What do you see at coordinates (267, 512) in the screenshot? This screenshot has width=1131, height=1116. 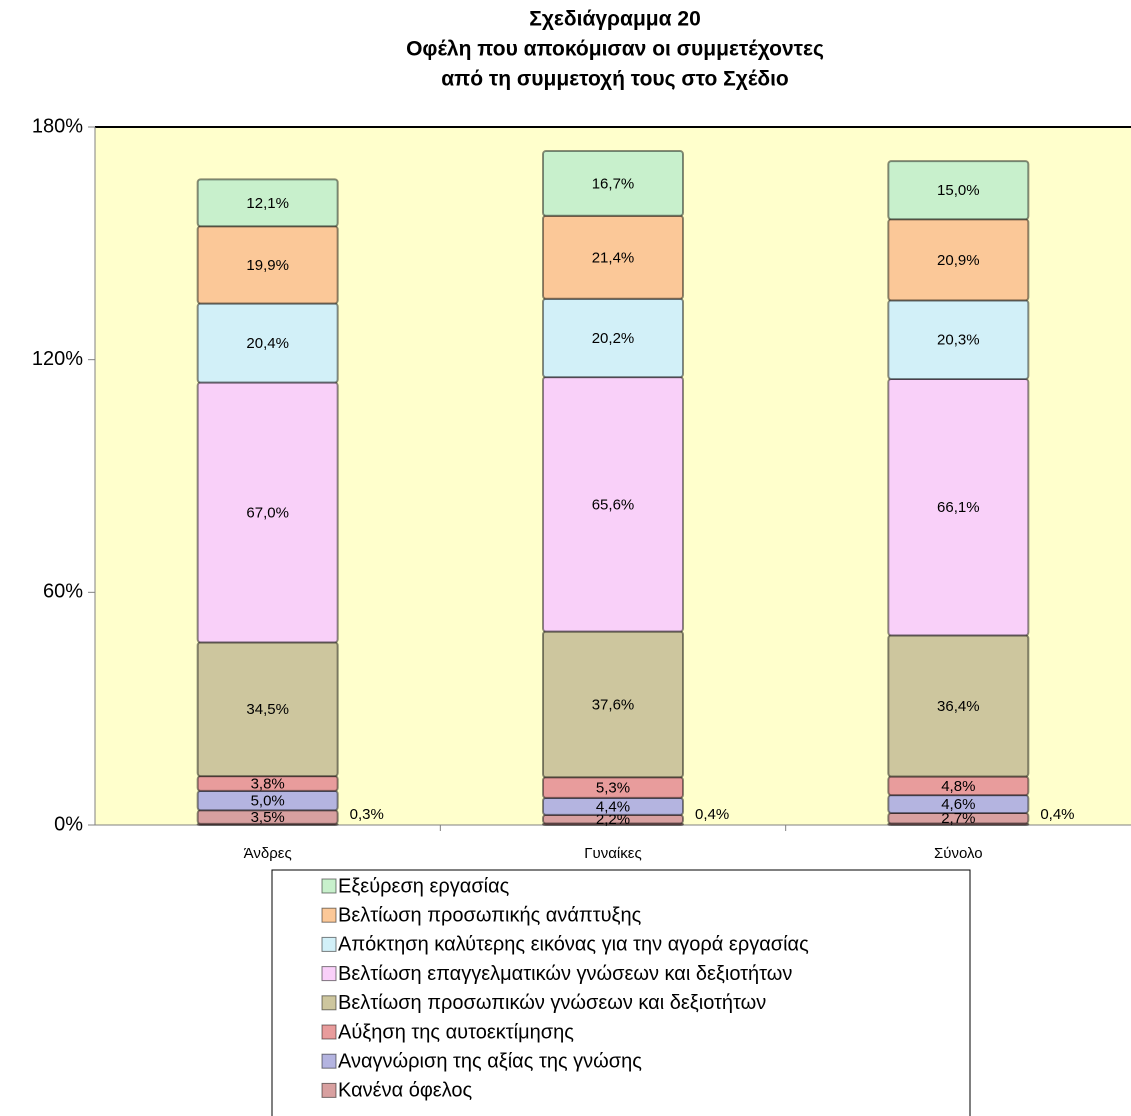 I see `data-label: 67,0%` at bounding box center [267, 512].